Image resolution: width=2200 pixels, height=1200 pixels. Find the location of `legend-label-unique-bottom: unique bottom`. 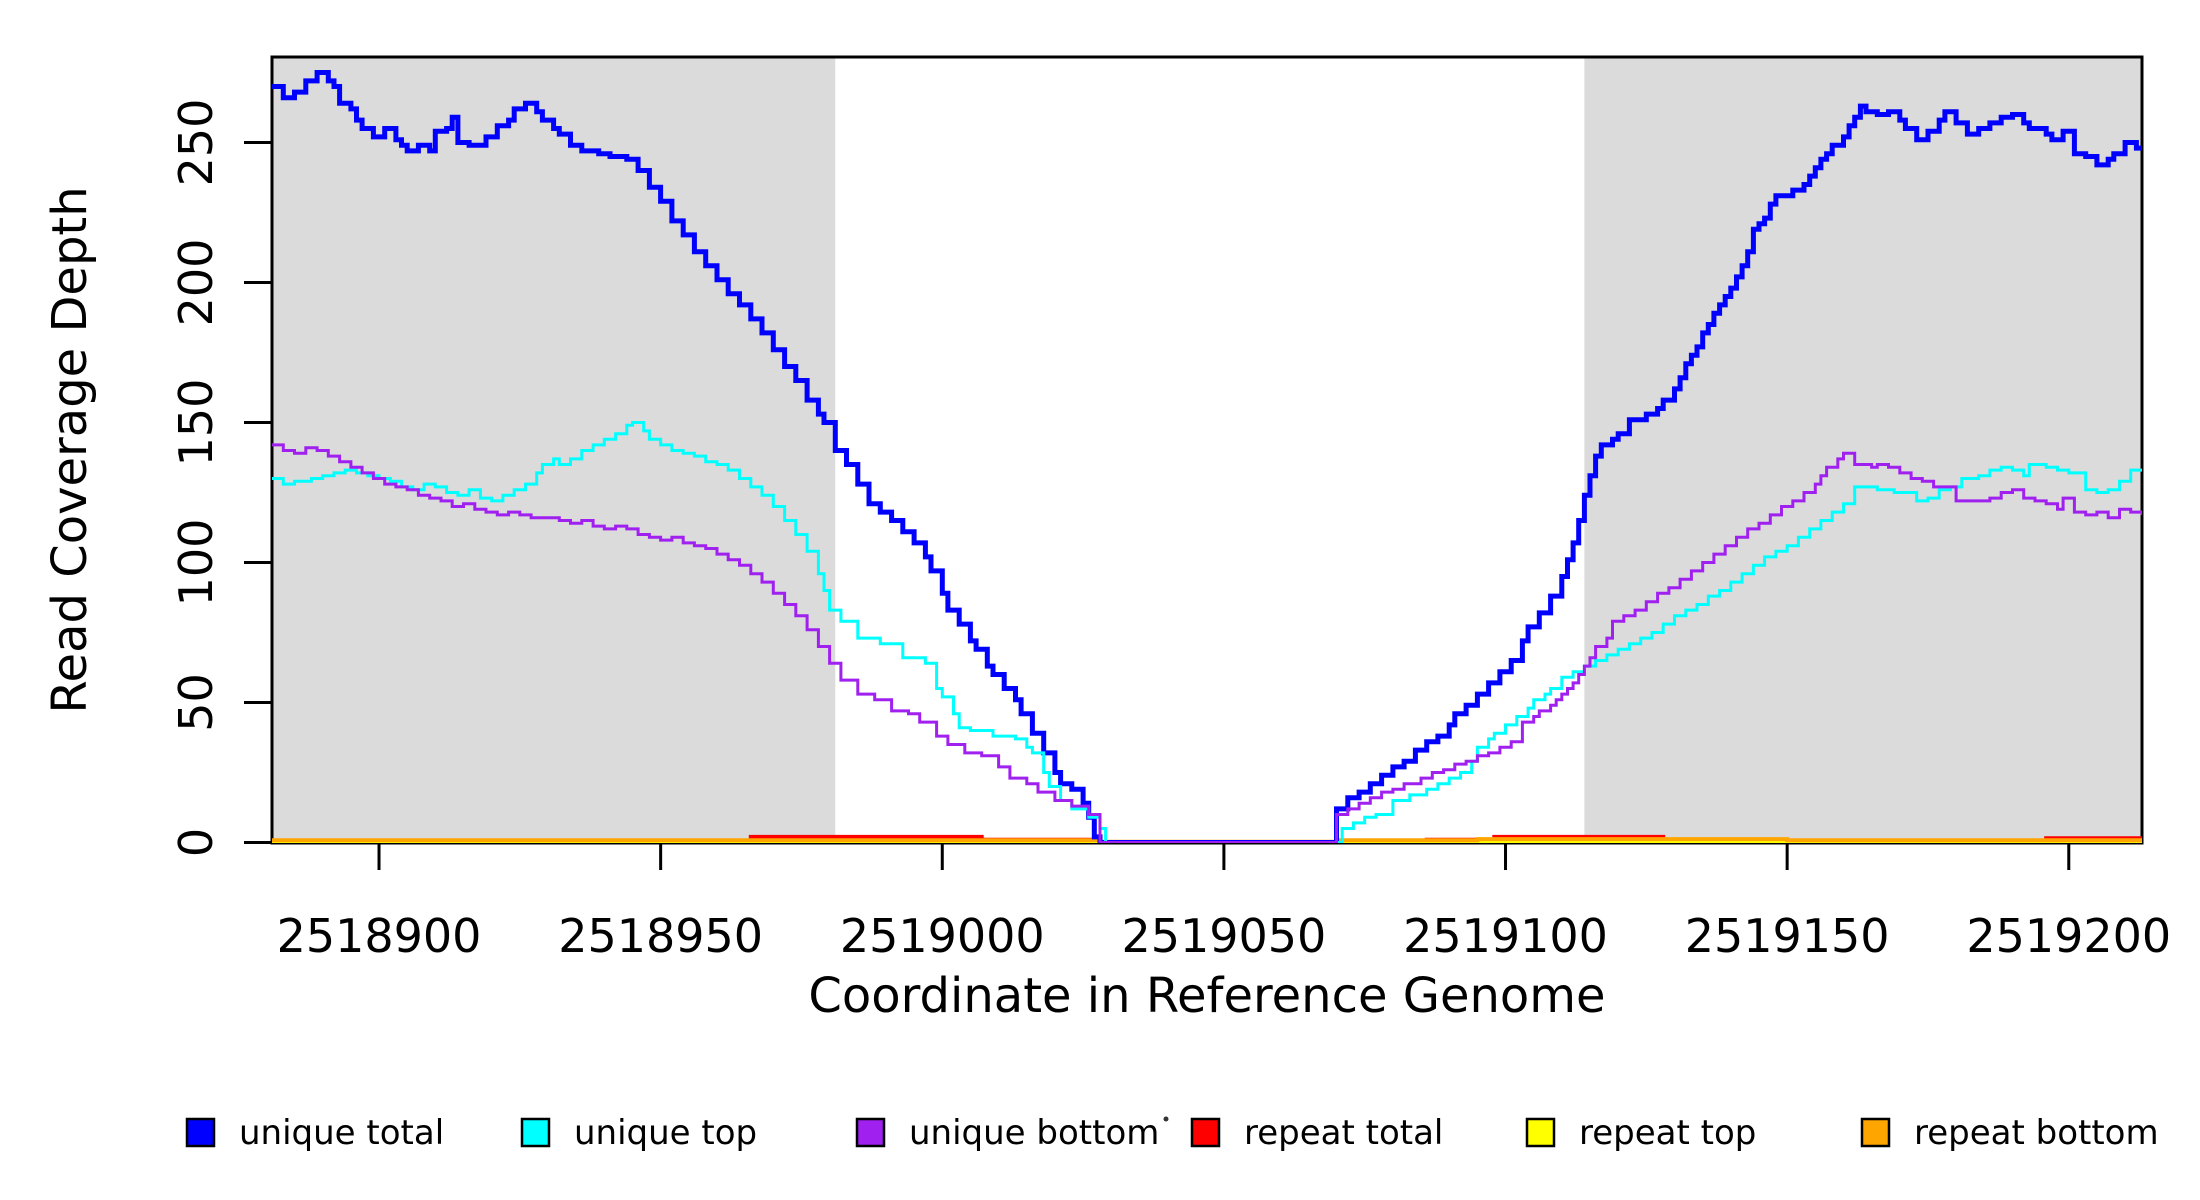

legend-label-unique-bottom: unique bottom is located at coordinates (1034, 1133).